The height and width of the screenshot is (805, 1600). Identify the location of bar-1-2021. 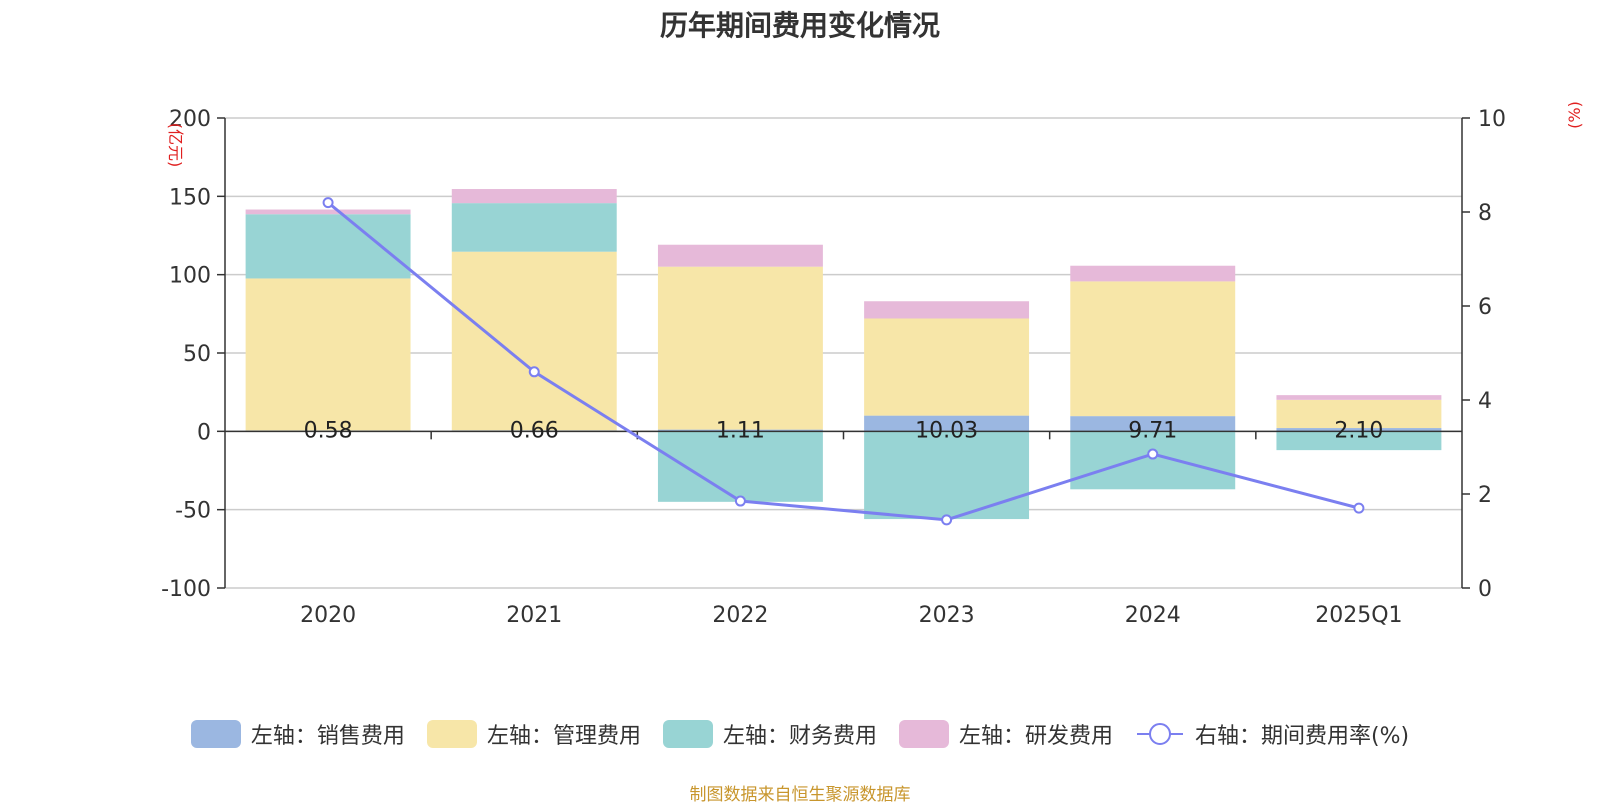
(534, 341).